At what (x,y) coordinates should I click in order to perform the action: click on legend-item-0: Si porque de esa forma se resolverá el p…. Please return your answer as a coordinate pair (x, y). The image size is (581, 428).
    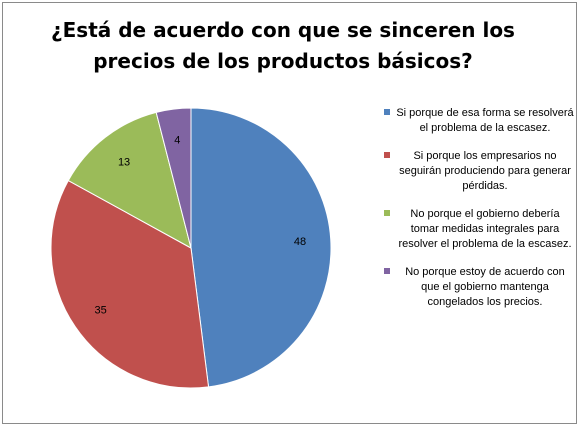
    Looking at the image, I should click on (479, 121).